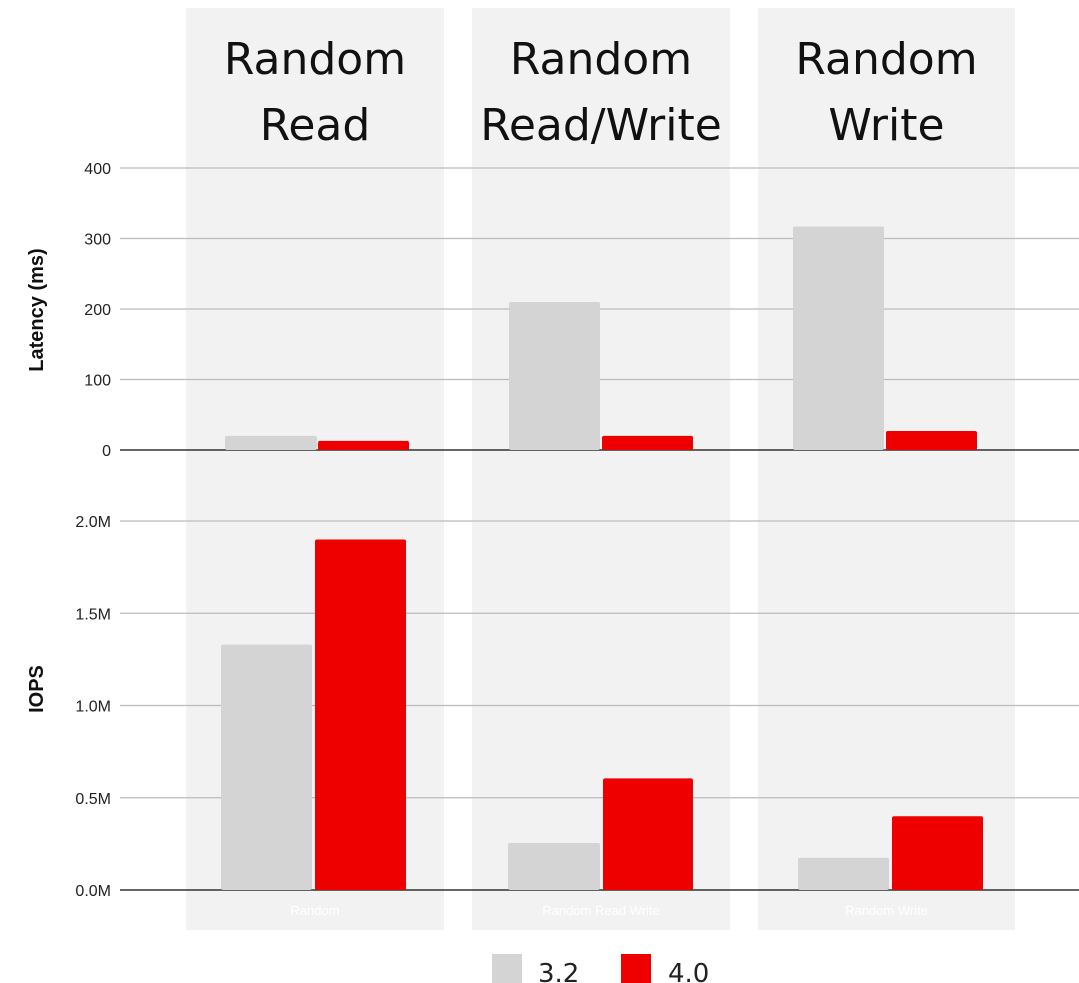  I want to click on column-header-2-line-2: Read/Write, so click(601, 125).